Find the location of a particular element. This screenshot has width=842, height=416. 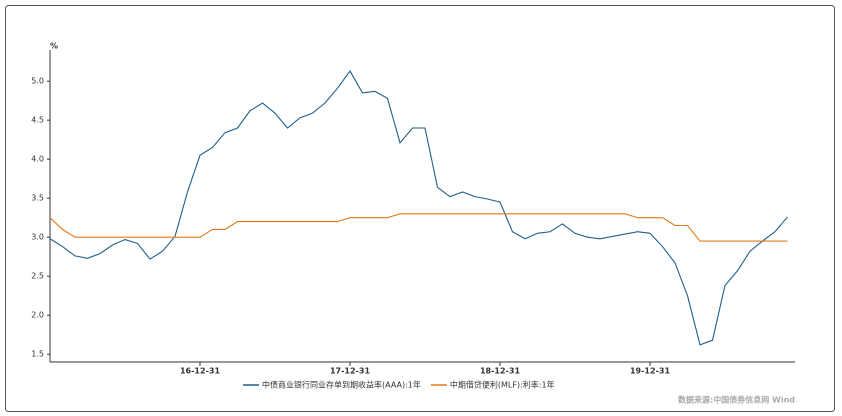

legend-label: 中债商业银行同业存单到期收益率(AAA):1年 is located at coordinates (341, 385).